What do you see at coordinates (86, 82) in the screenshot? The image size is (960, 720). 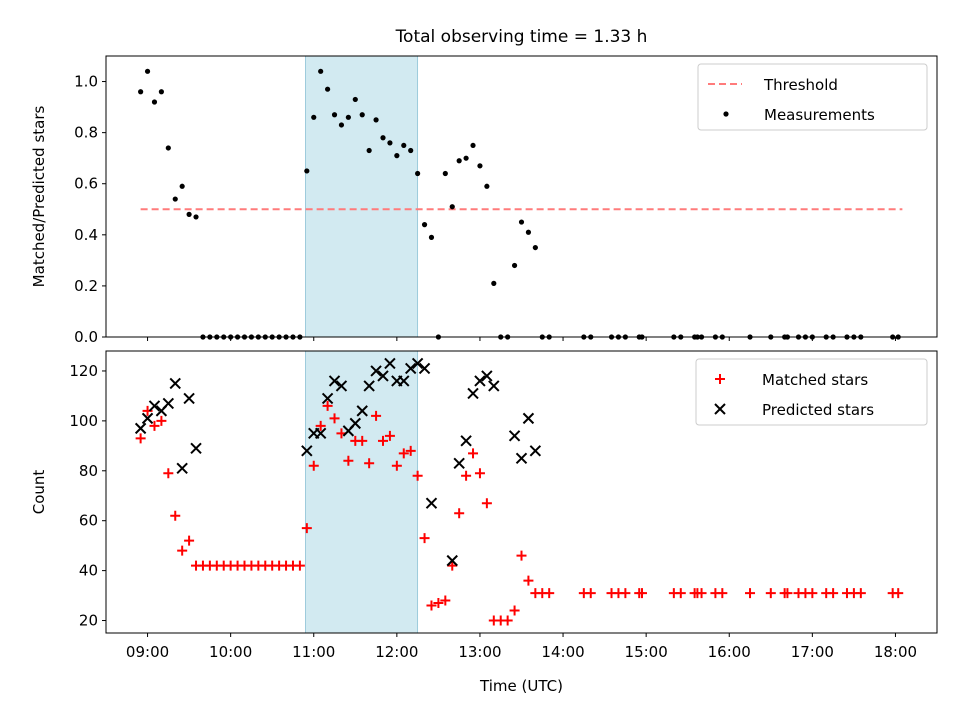 I see `y-tick-label: 1.0` at bounding box center [86, 82].